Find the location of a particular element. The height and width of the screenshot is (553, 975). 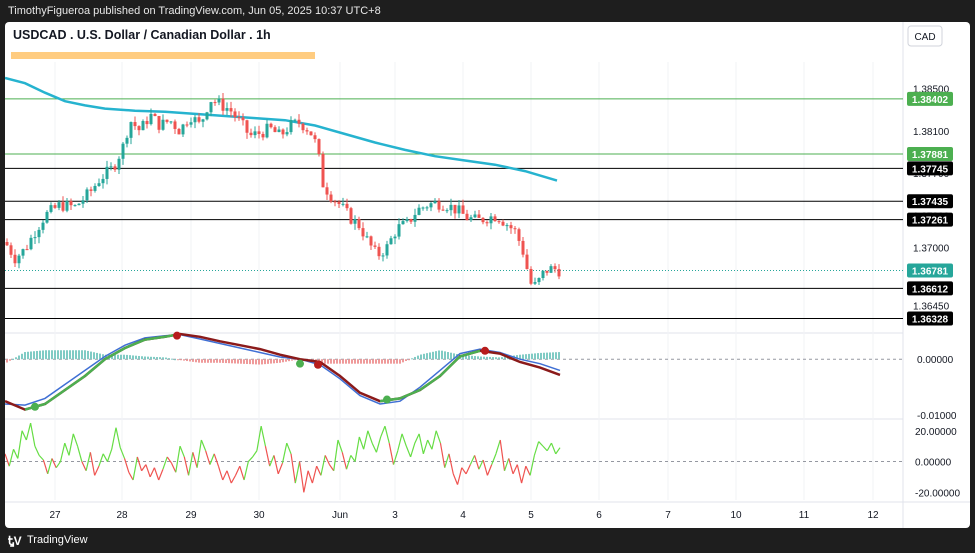

level-price-label: 1.36328 is located at coordinates (930, 319).